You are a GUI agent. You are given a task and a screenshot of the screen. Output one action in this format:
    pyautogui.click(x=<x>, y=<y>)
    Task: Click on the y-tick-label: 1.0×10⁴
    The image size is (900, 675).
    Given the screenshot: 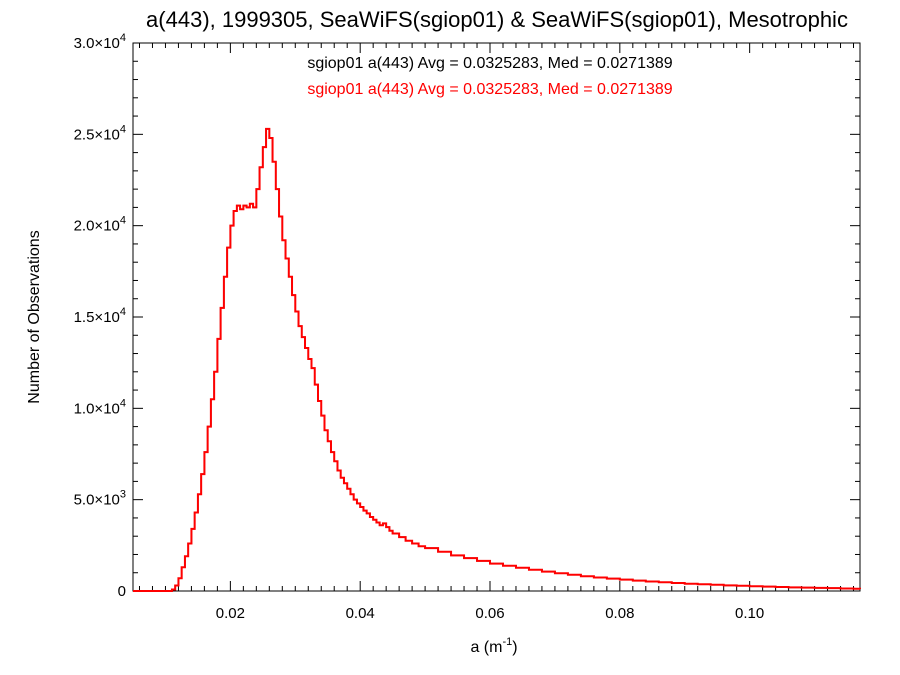 What is the action you would take?
    pyautogui.click(x=100, y=407)
    